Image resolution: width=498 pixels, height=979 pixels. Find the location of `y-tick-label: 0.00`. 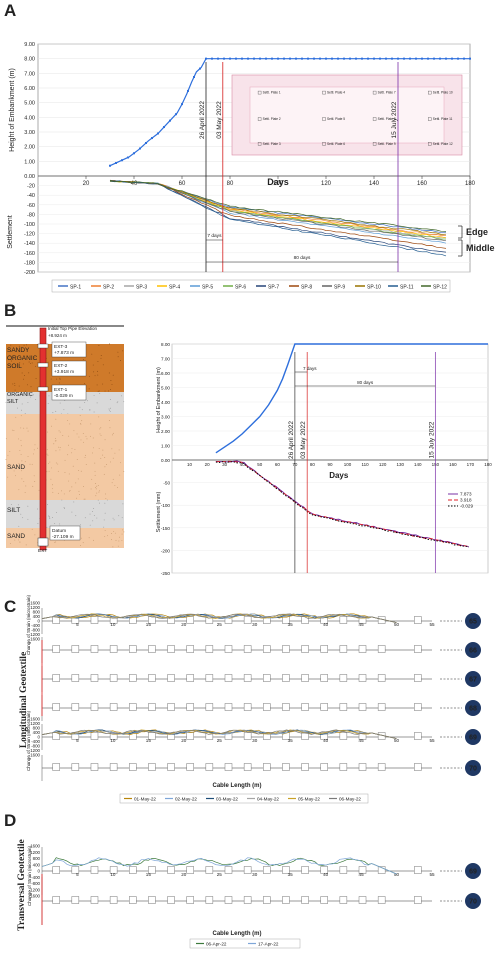

y-tick-label: 0.00 is located at coordinates (29, 177).